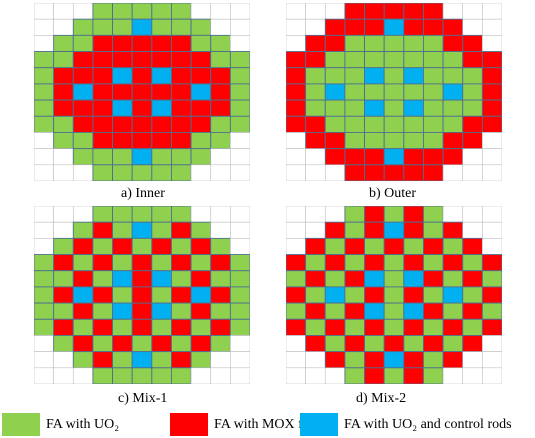 This screenshot has height=438, width=535. Describe the element at coordinates (428, 424) in the screenshot. I see `legend-label-rod: FA with UO₂ and control rods` at that location.